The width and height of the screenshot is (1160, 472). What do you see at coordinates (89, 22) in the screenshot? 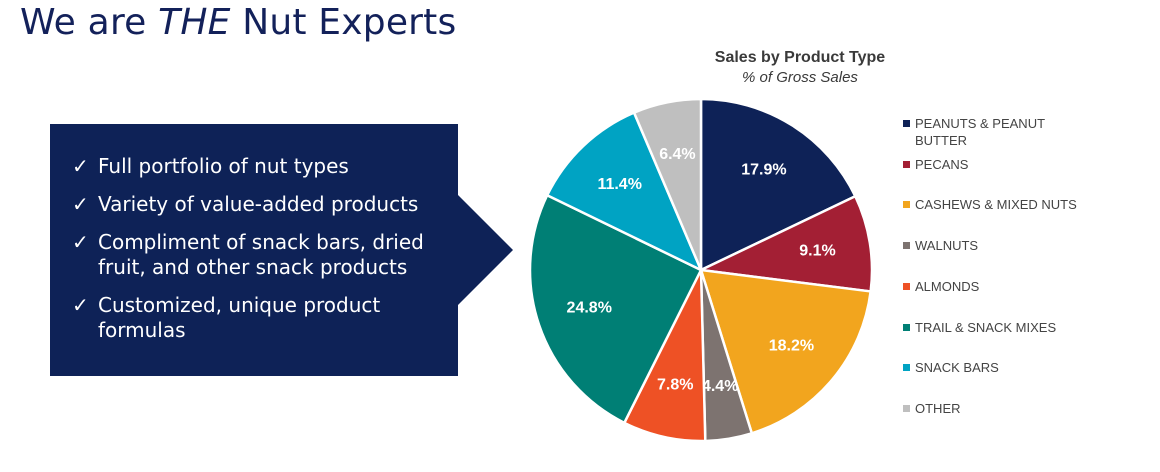
I see `title-pre: We are` at bounding box center [89, 22].